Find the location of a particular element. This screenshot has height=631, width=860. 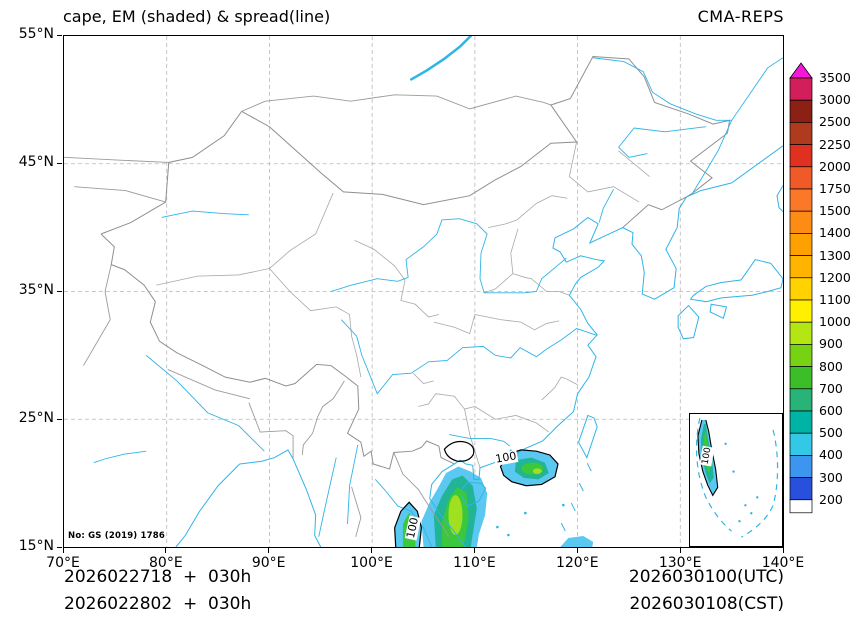

colorbar-tick-label: 600 is located at coordinates (831, 410).